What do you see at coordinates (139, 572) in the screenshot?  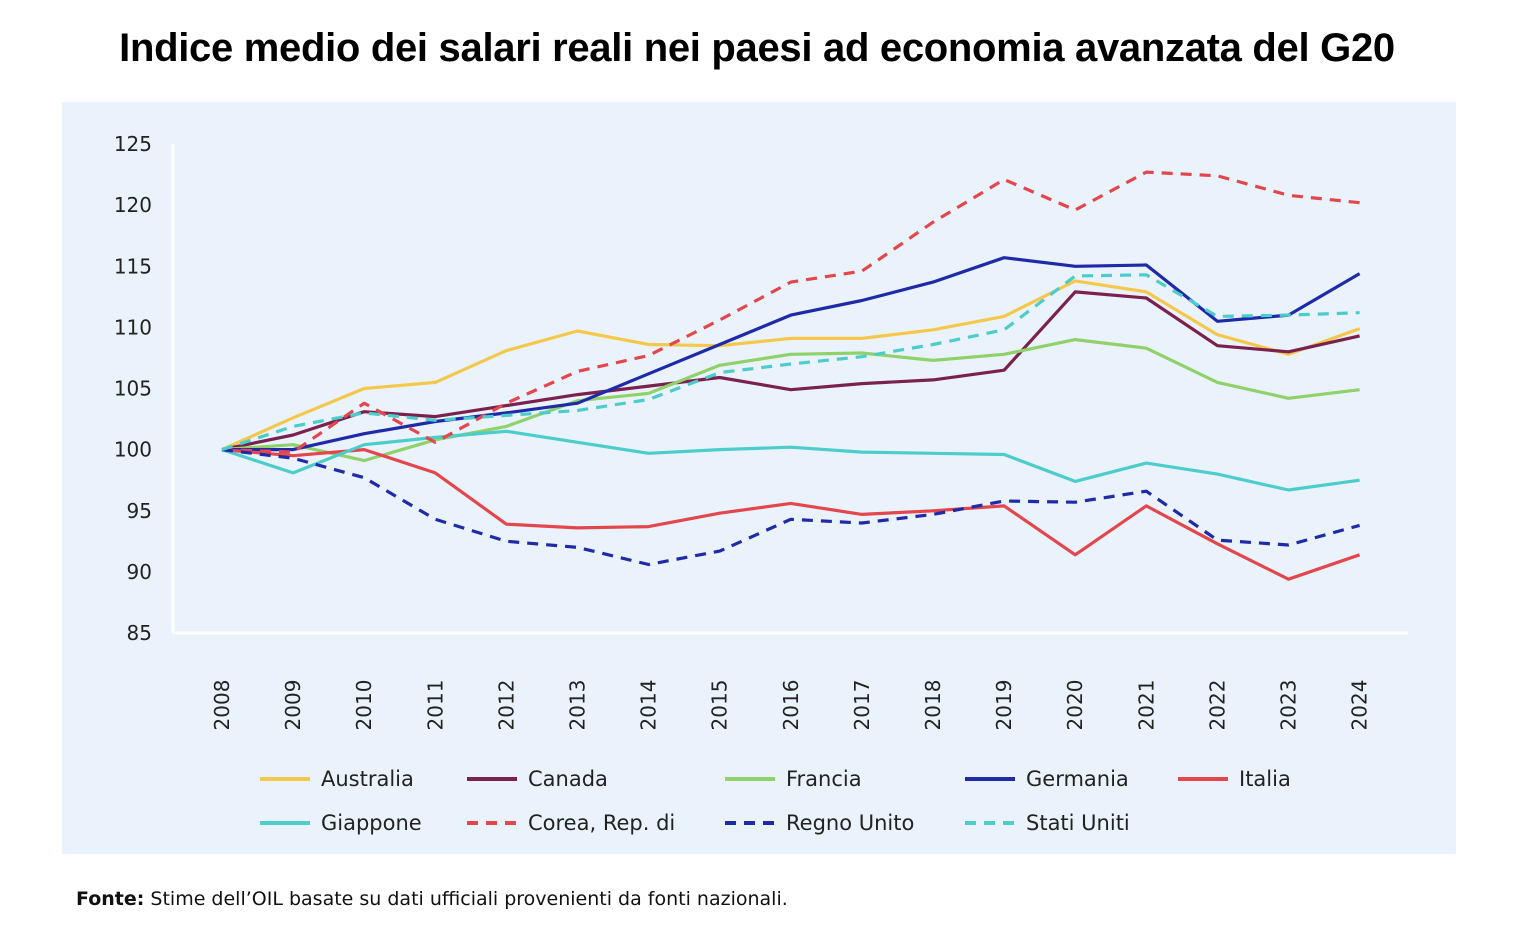 I see `y-tick-label: 90` at bounding box center [139, 572].